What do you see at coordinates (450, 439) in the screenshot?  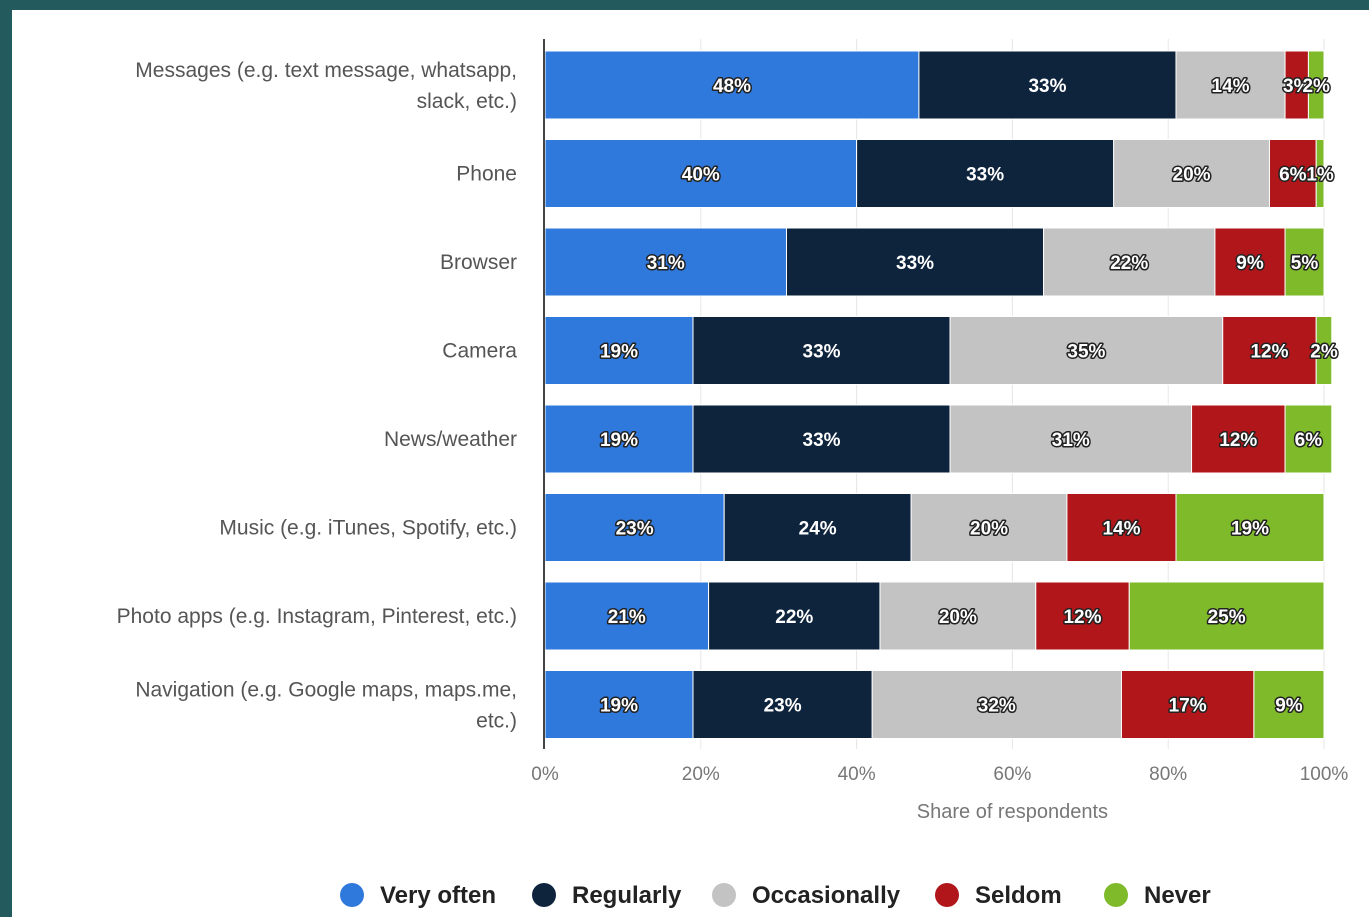 I see `category-label: News/weather` at bounding box center [450, 439].